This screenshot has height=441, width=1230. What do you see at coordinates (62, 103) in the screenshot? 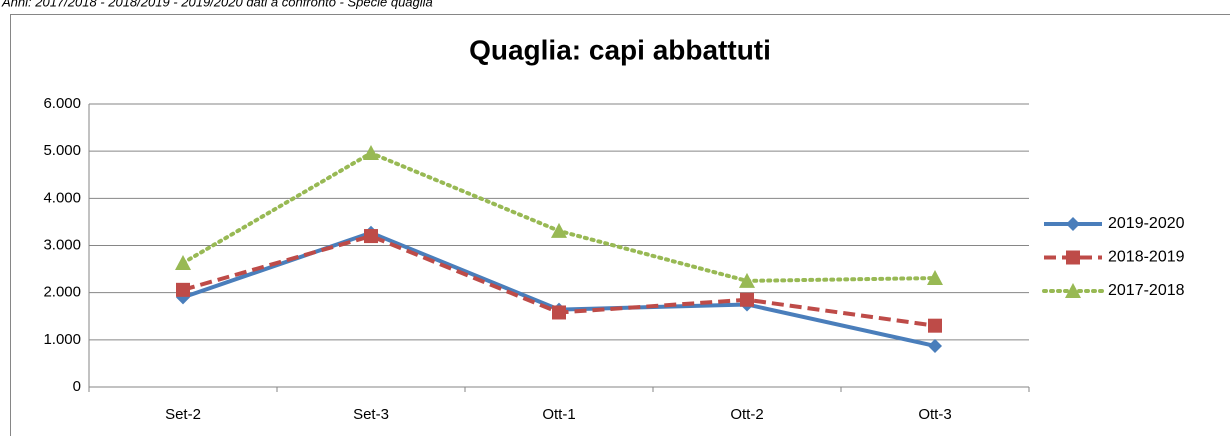
I see `y-tick-label: 6.000` at bounding box center [62, 103].